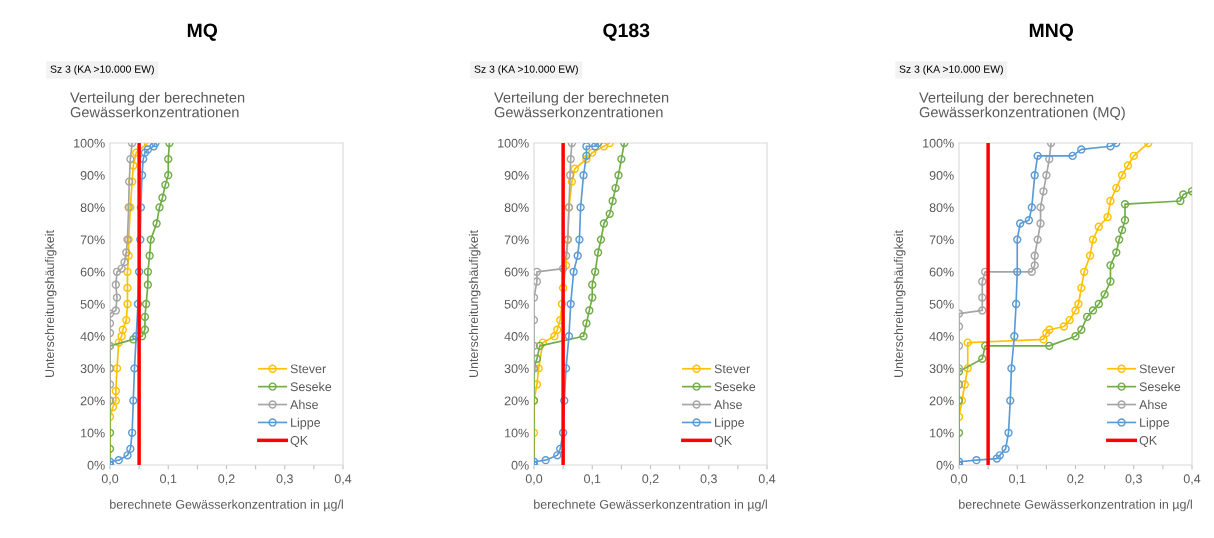  Describe the element at coordinates (202, 32) in the screenshot. I see `chart-title: MQ` at that location.